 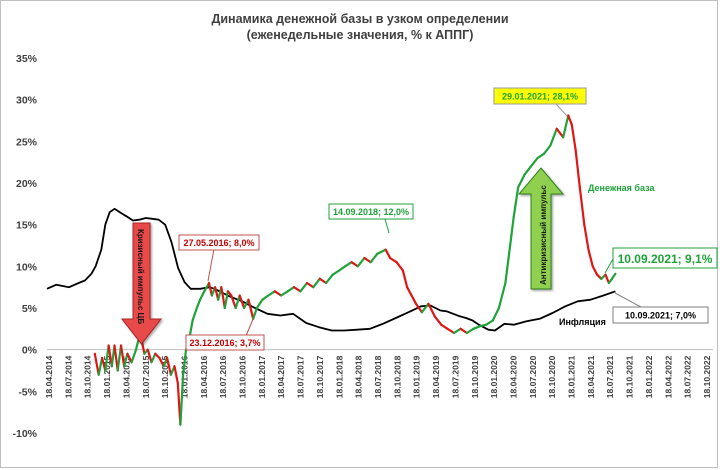 I want to click on x-tick-label: 18.01.2020, so click(x=494, y=376).